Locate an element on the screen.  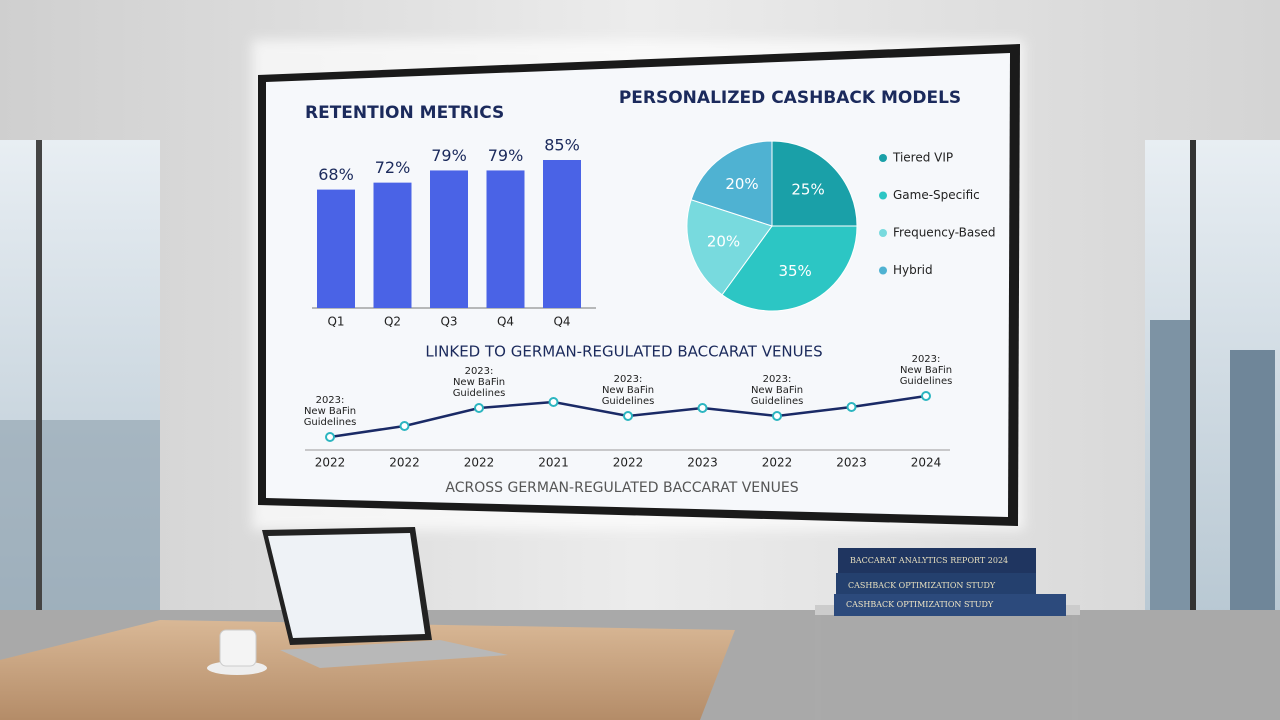
chart-subtitle: ACROSS GERMAN-REGULATED BACCARAT VENUES is located at coordinates (621, 488).